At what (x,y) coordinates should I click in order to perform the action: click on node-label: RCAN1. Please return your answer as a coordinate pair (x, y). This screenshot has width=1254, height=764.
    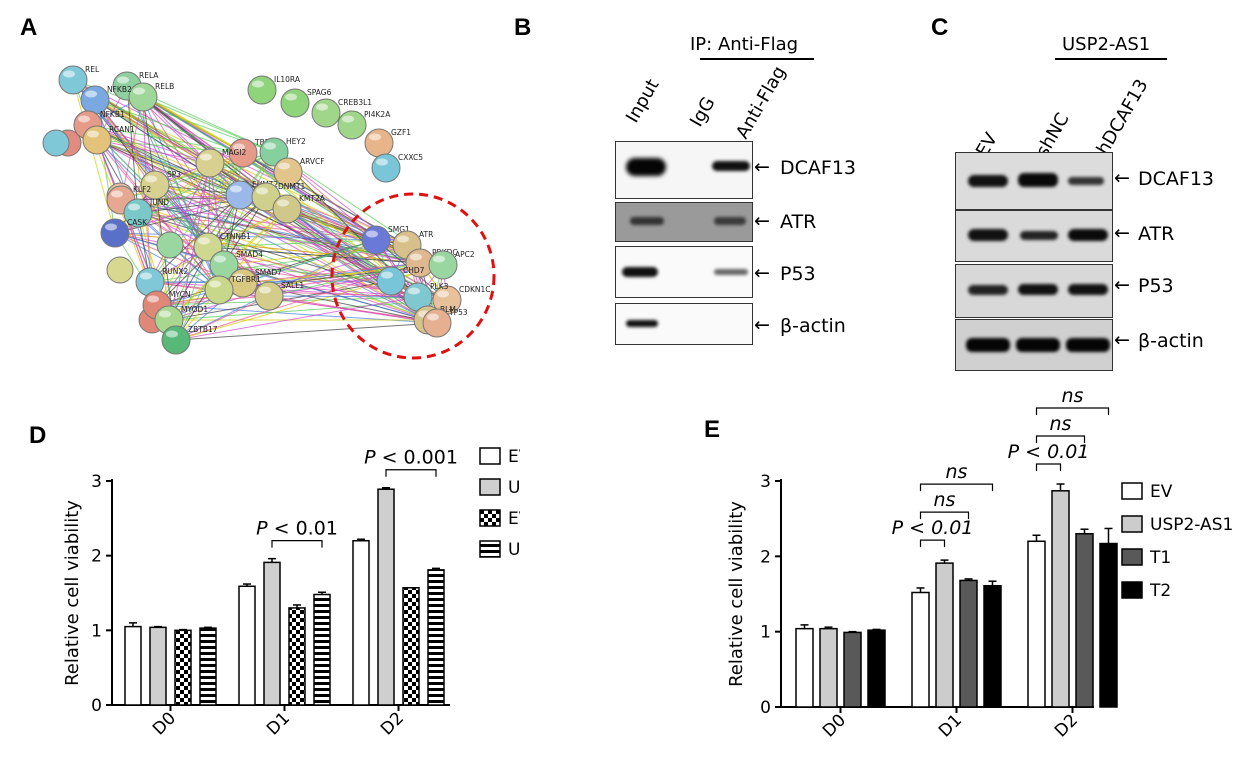
    Looking at the image, I should click on (122, 129).